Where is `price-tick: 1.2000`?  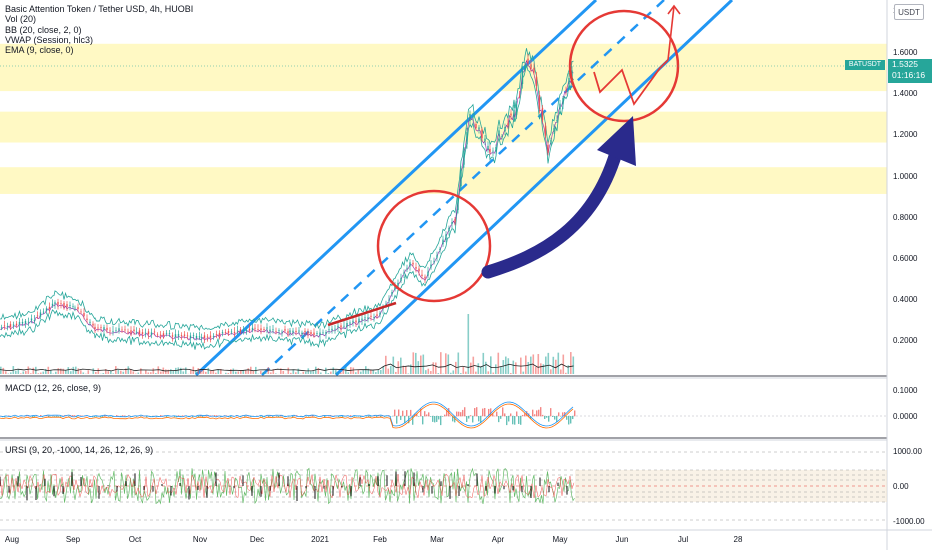 price-tick: 1.2000 is located at coordinates (905, 134).